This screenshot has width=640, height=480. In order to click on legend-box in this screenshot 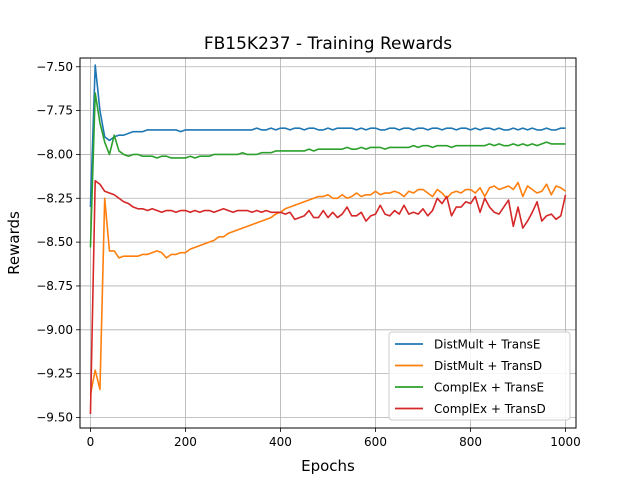, I will do `click(479, 376)`.